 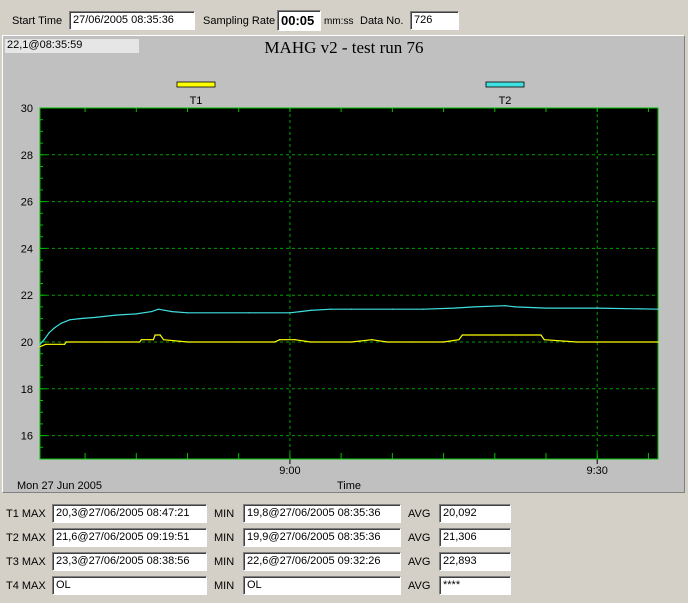 I want to click on stat-max-field: 20,3@27/06/2005 08:47:21, so click(x=129, y=513).